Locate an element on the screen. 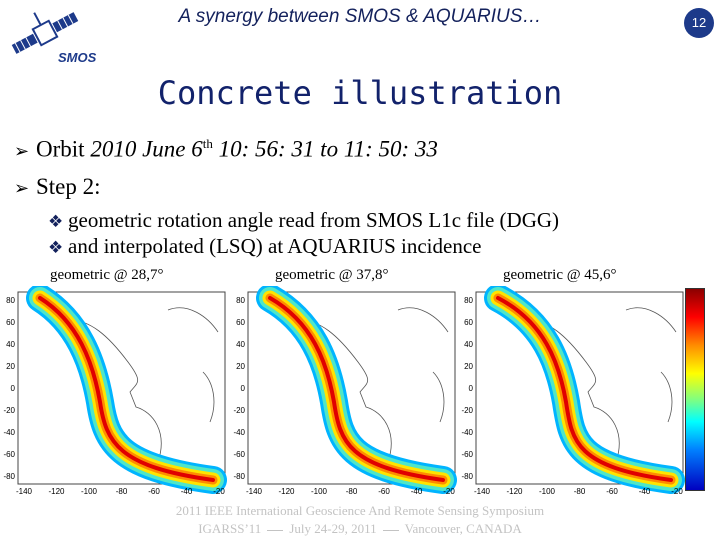 The width and height of the screenshot is (720, 540). smos-logo: SMOS is located at coordinates (54, 38).